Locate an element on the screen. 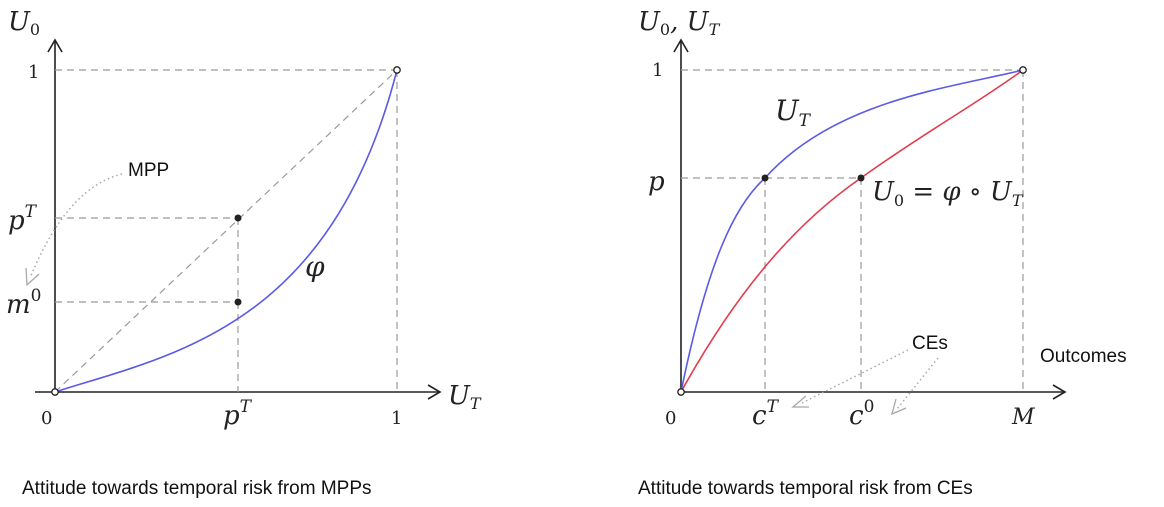 This screenshot has width=1164, height=507. mpp-annotation-label: MPP is located at coordinates (148, 170).